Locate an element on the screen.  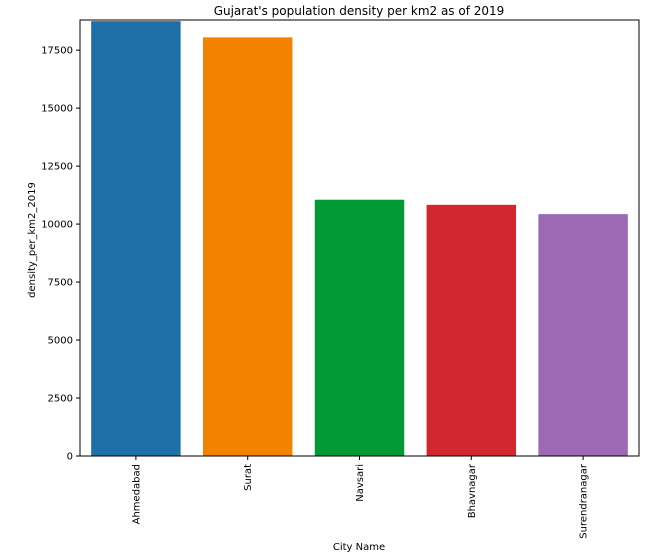
x-tick-label: Ahmedabad is located at coordinates (136, 494).